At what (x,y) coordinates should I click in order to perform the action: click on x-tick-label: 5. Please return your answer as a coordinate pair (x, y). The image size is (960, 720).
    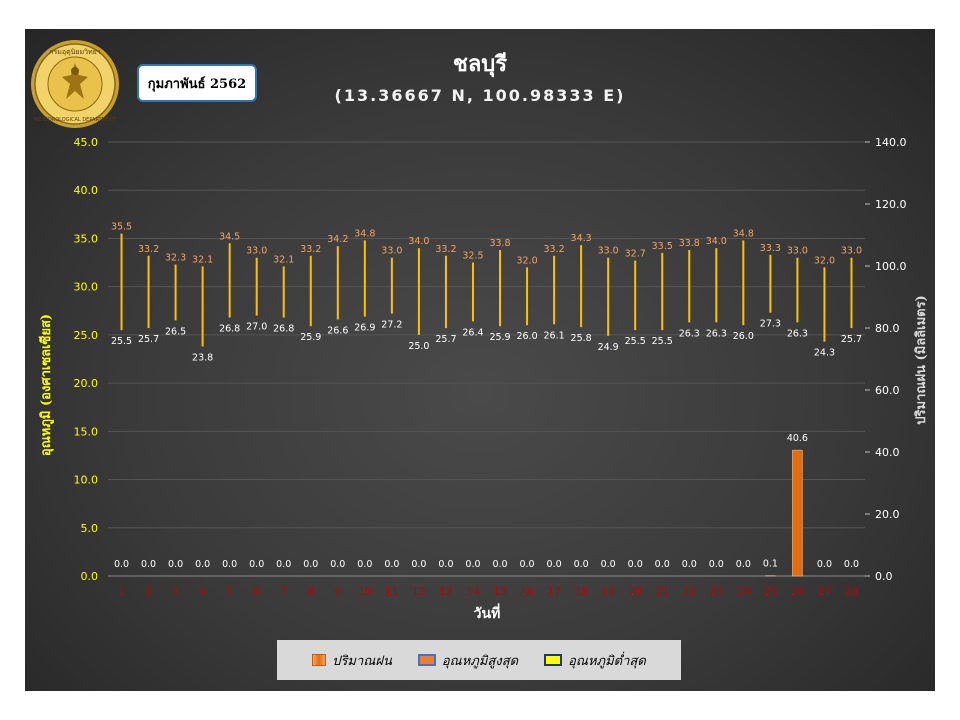
    Looking at the image, I should click on (229, 591).